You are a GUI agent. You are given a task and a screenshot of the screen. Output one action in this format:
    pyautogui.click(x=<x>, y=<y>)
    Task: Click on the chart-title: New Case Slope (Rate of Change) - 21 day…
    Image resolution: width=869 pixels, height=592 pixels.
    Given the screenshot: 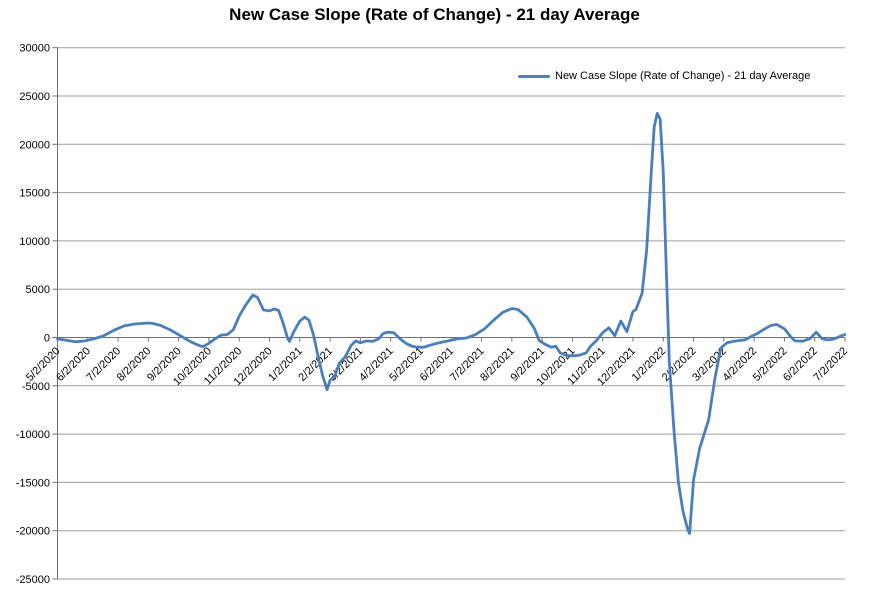 What is the action you would take?
    pyautogui.click(x=434, y=14)
    